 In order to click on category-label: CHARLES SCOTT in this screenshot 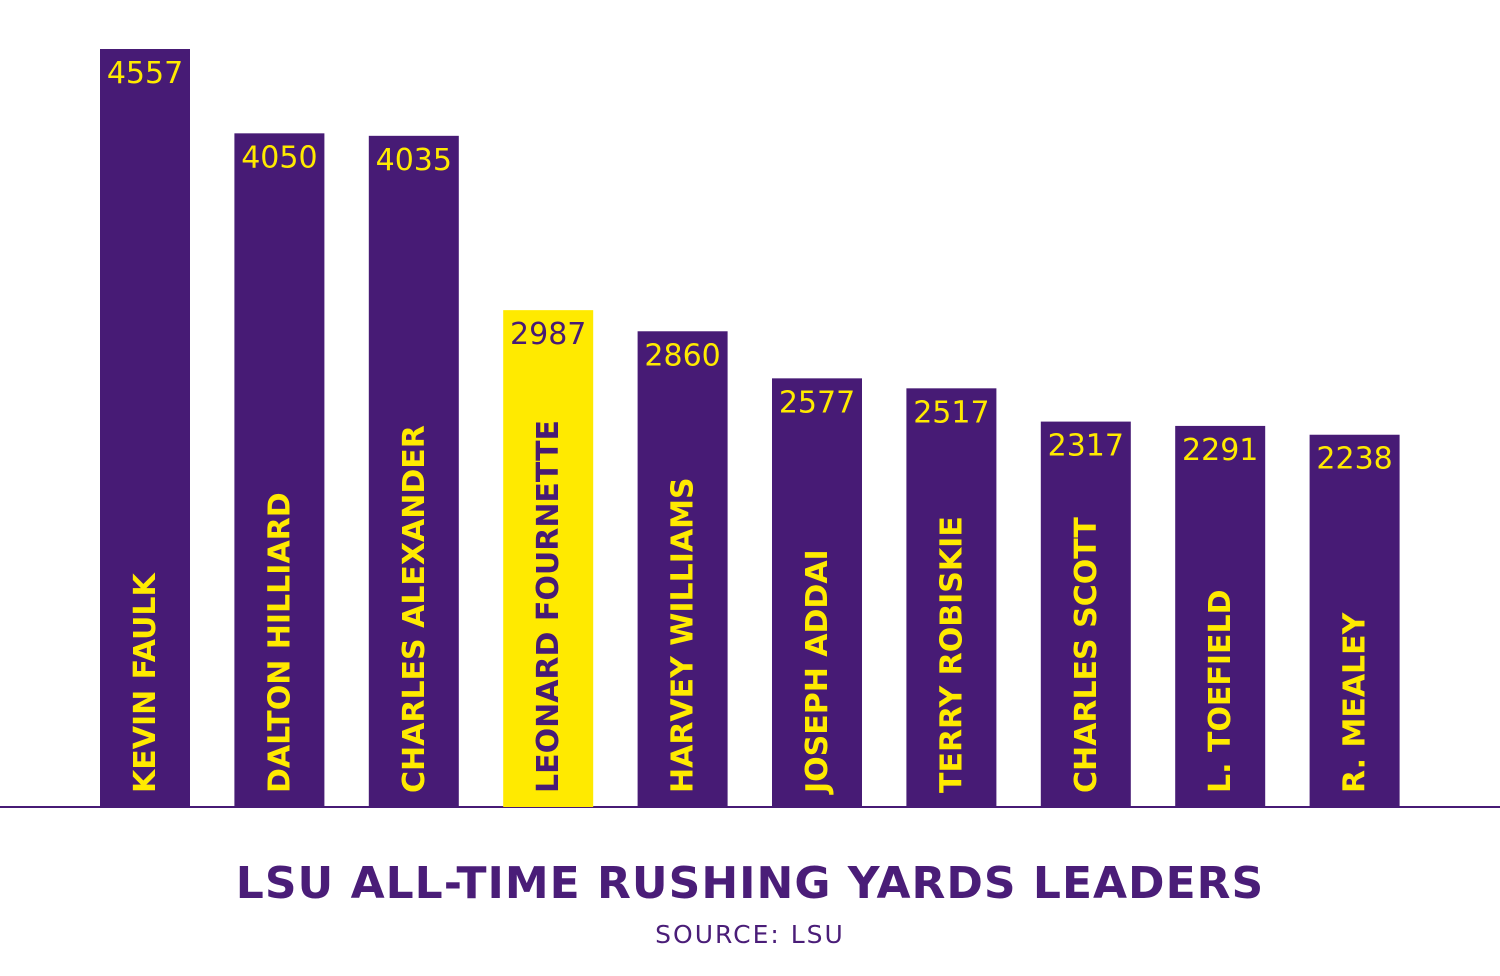, I will do `click(1086, 655)`.